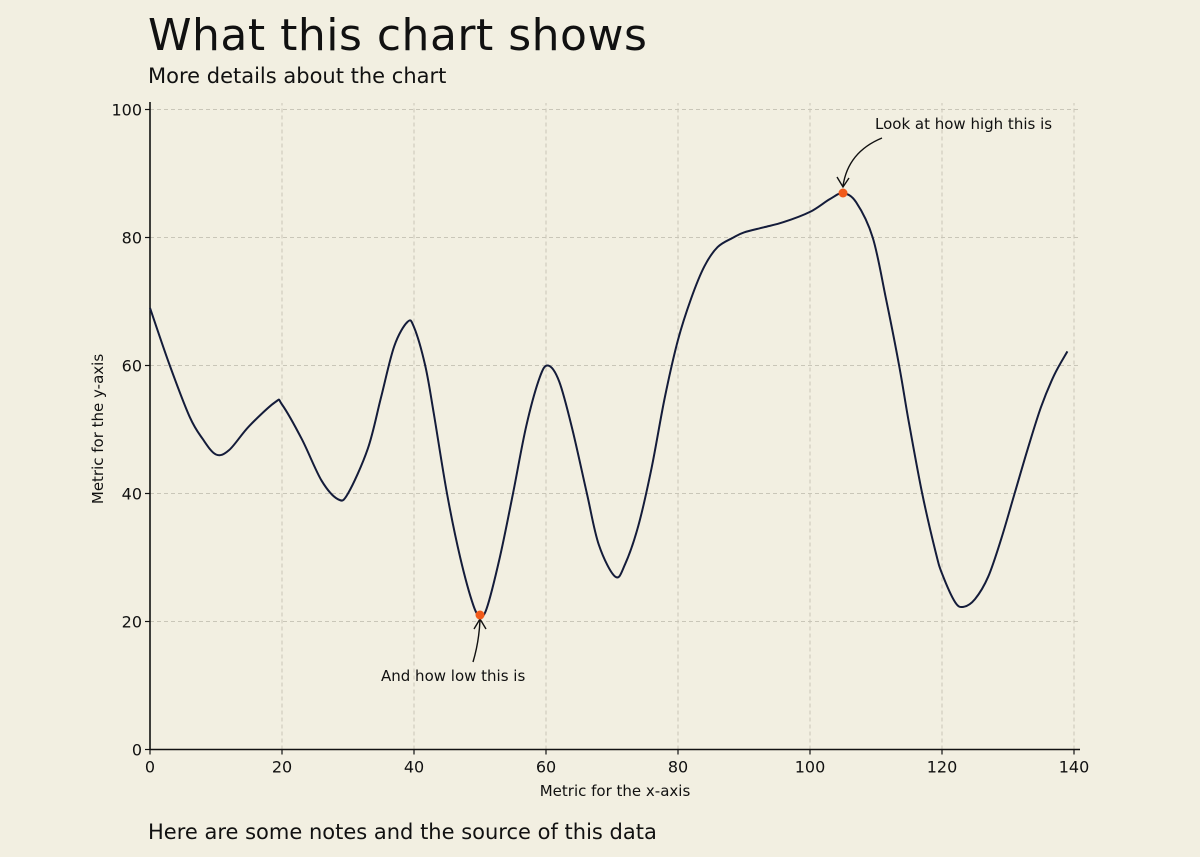 Image resolution: width=1200 pixels, height=857 pixels. What do you see at coordinates (862, 162) in the screenshot?
I see `arrow-high` at bounding box center [862, 162].